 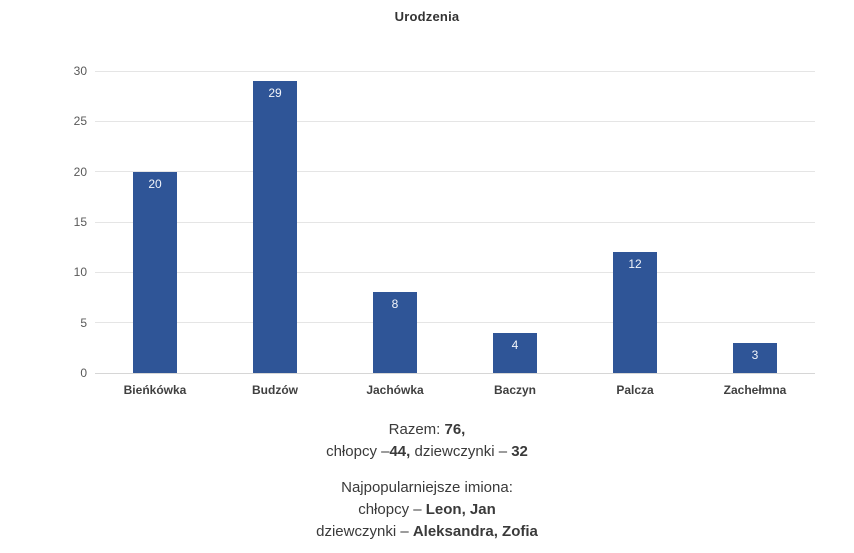 I want to click on x-category-label: Baczyn, so click(x=515, y=390).